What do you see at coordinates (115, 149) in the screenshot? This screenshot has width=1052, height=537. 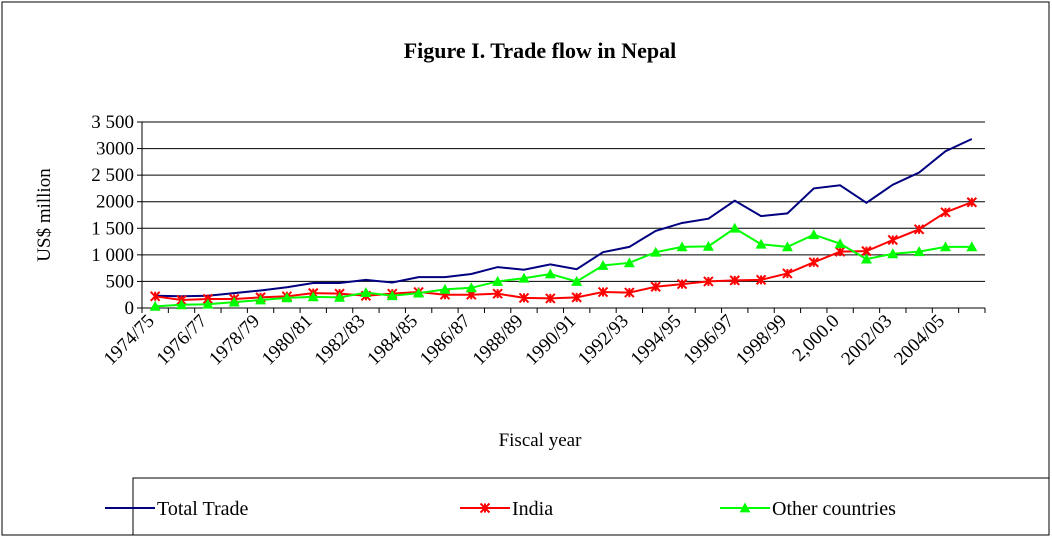 I see `y-tick-label: 3000` at bounding box center [115, 149].